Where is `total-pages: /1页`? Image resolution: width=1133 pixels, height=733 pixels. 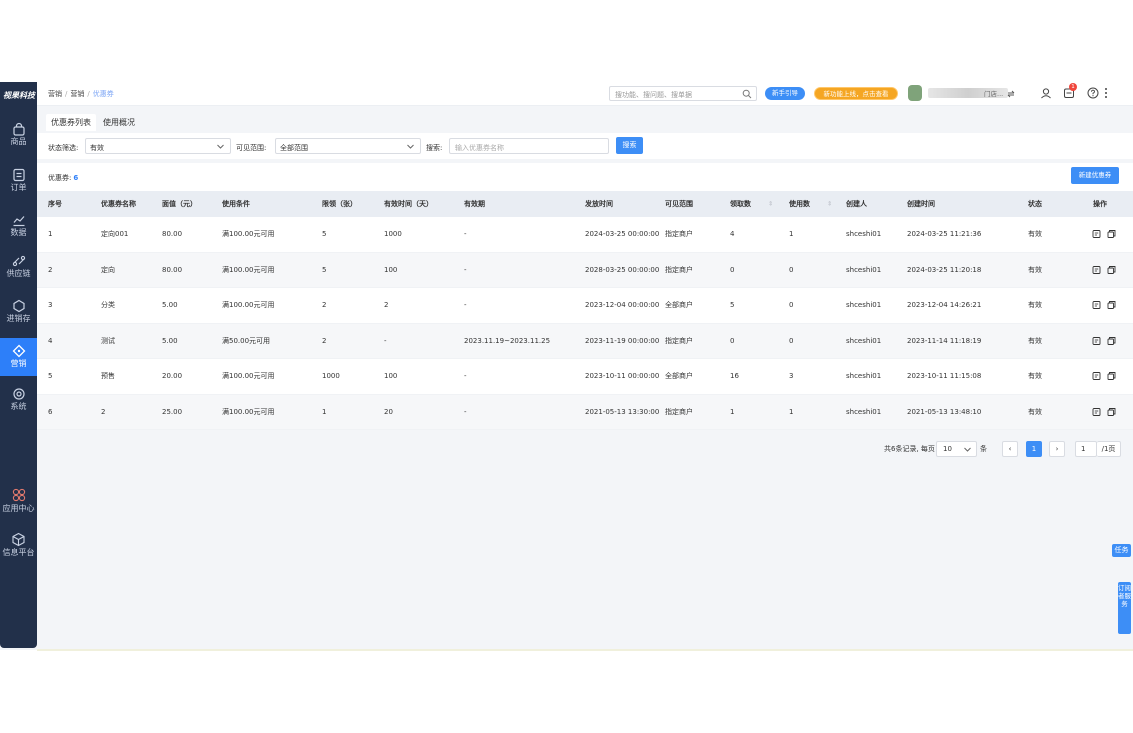 total-pages: /1页 is located at coordinates (1109, 449).